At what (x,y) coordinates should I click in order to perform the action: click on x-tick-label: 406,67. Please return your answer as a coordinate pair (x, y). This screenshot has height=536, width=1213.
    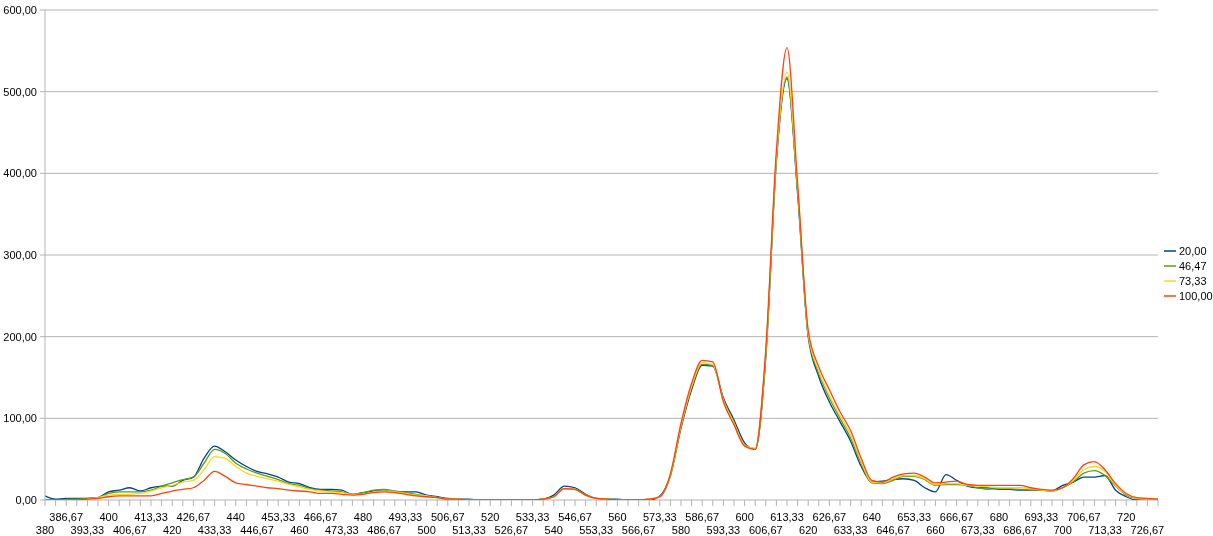
    Looking at the image, I should click on (129, 529).